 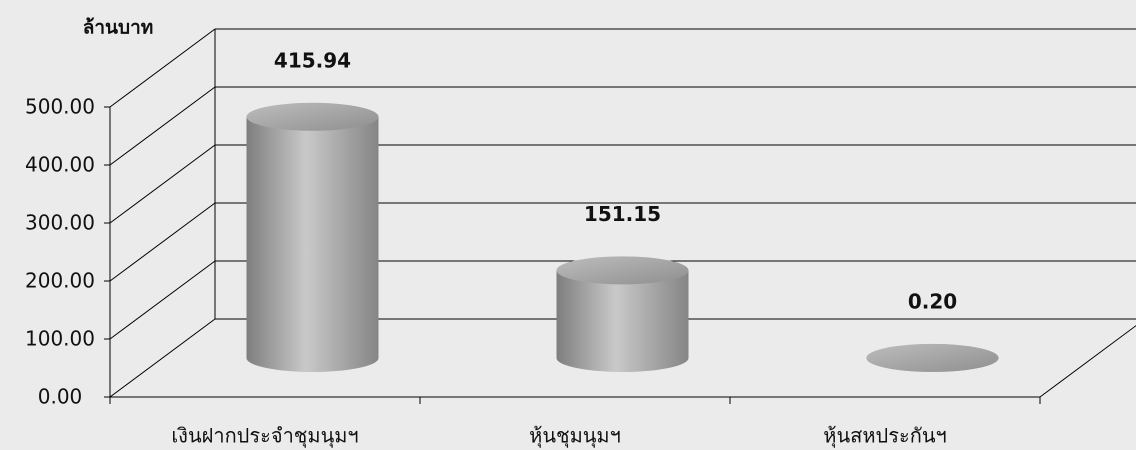 What do you see at coordinates (60, 165) in the screenshot?
I see `y-tick-label: 400.00` at bounding box center [60, 165].